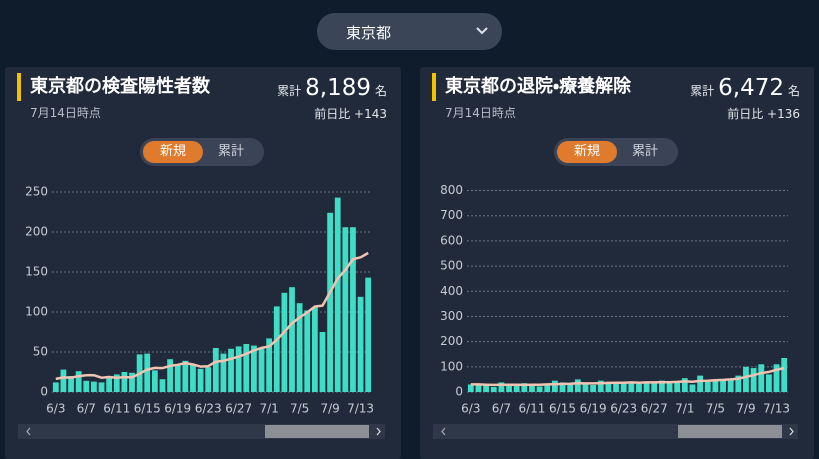  What do you see at coordinates (745, 409) in the screenshot?
I see `x-tick-label: 7/9` at bounding box center [745, 409].